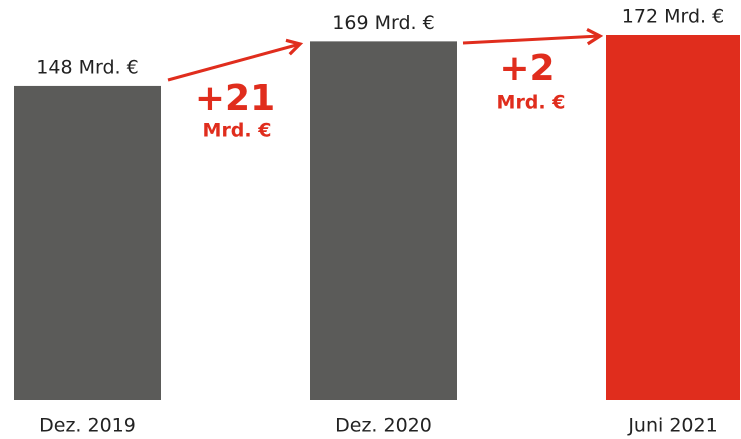 The height and width of the screenshot is (439, 741). Describe the element at coordinates (87, 242) in the screenshot. I see `bar` at that location.